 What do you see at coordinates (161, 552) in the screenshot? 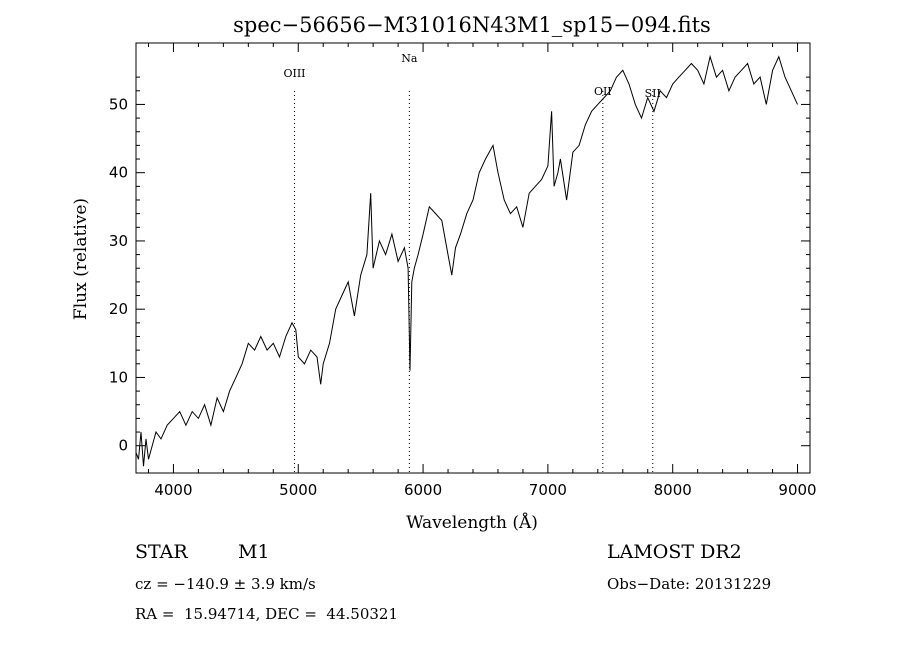
I see `object-class: STAR` at bounding box center [161, 552].